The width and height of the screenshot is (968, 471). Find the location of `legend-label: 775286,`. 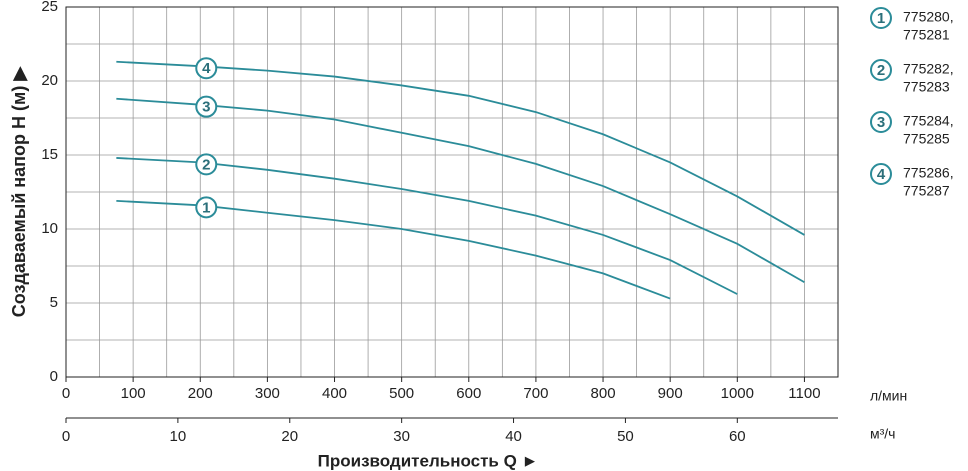

legend-label: 775286, is located at coordinates (928, 173).